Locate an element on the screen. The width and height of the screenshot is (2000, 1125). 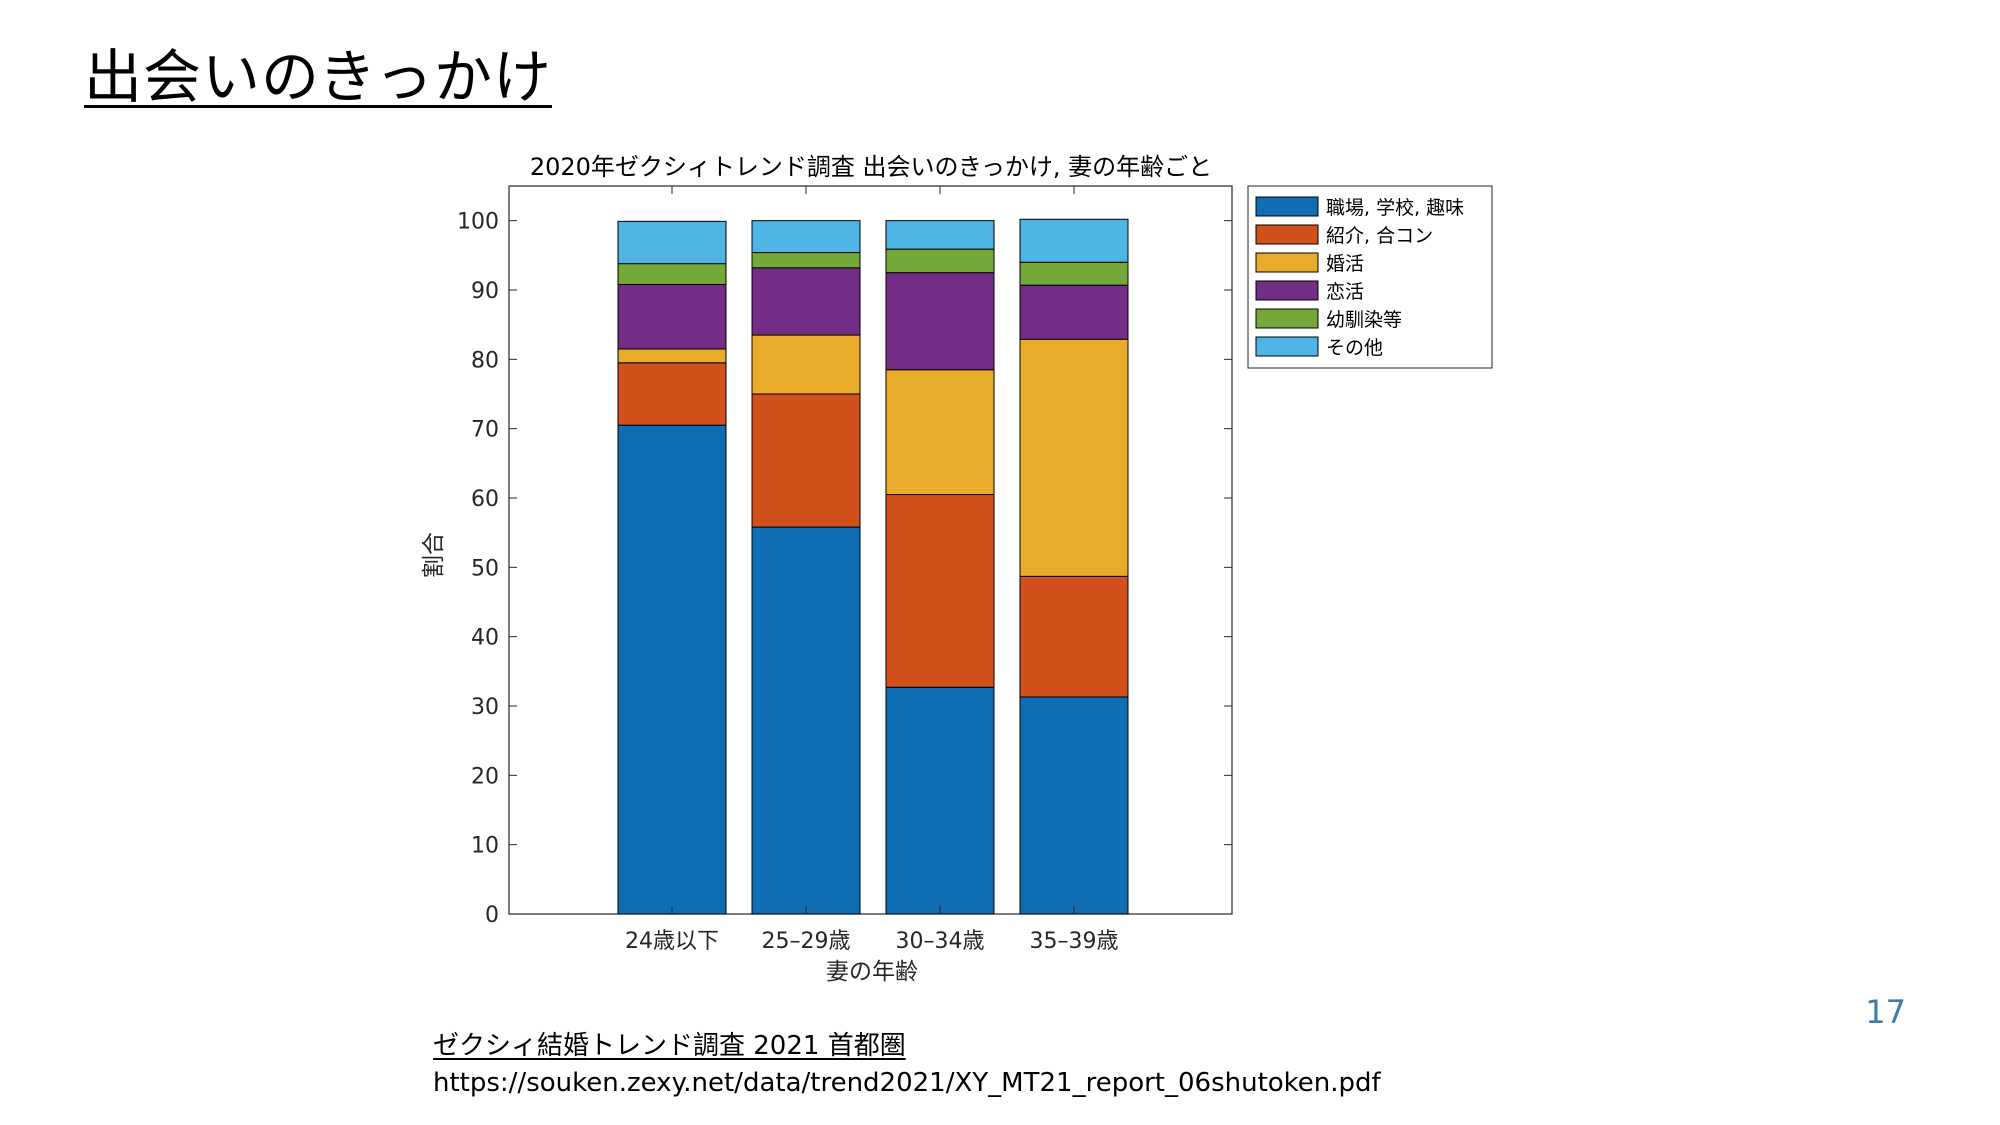
y-tick-label: 30 is located at coordinates (485, 707).